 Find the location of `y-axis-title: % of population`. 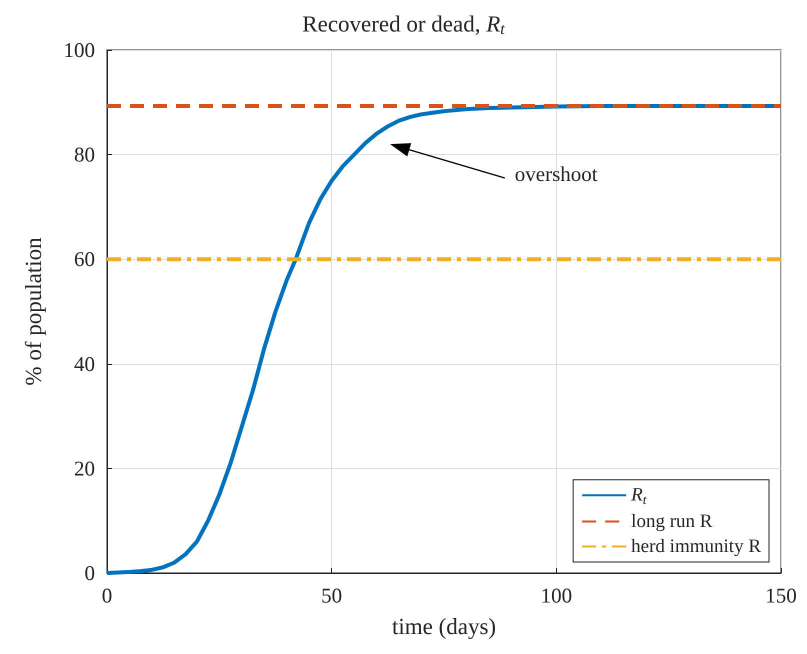

y-axis-title: % of population is located at coordinates (33, 311).